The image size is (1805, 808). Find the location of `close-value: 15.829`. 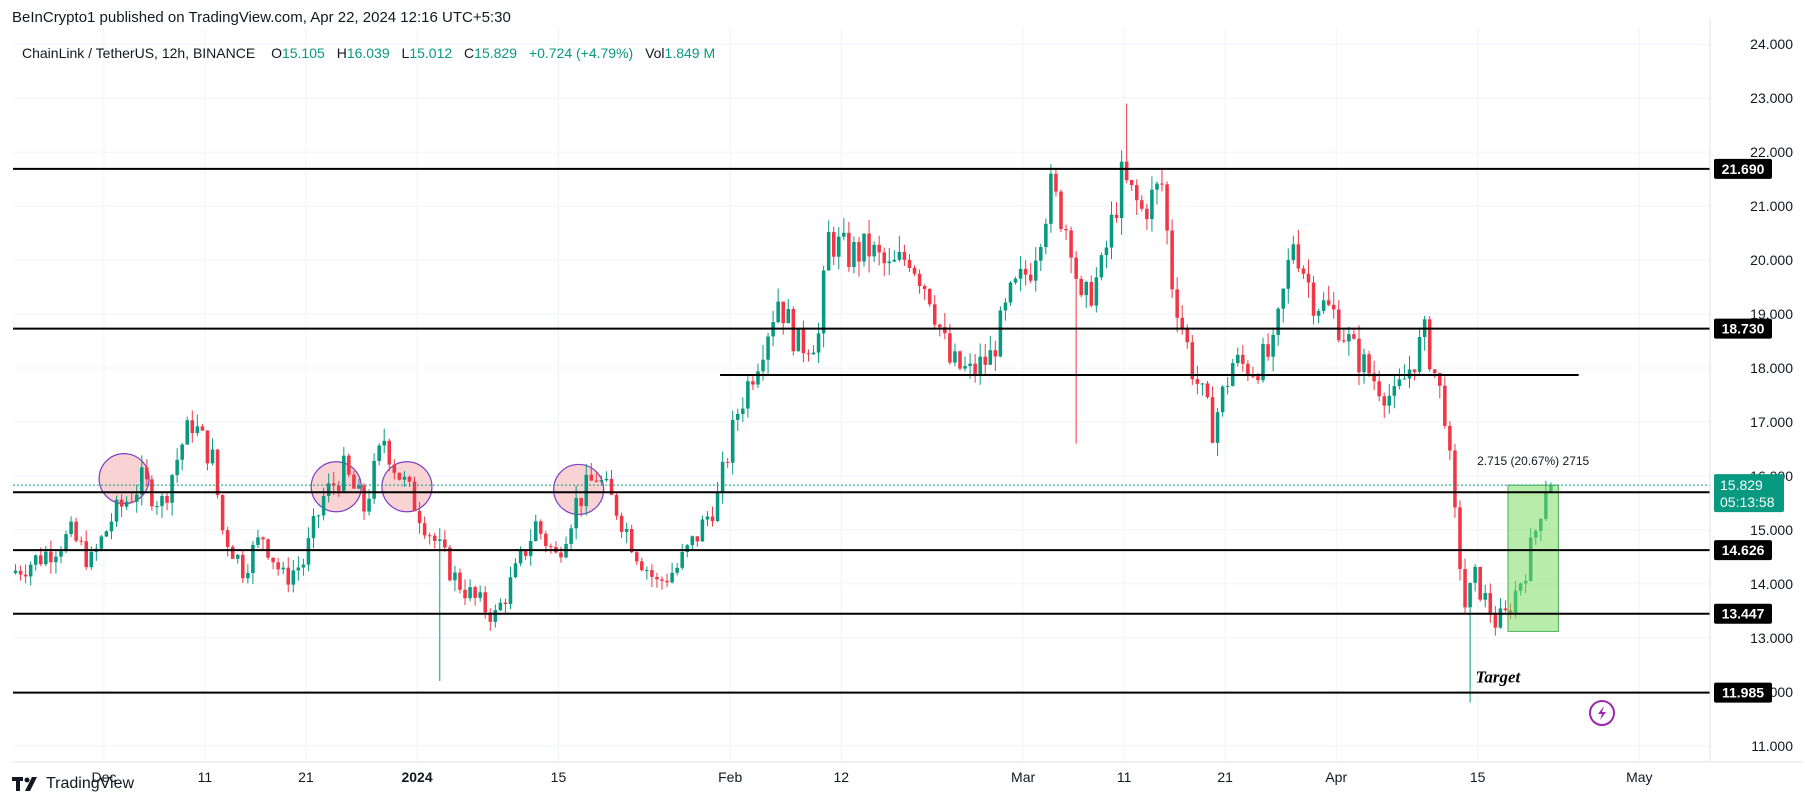

close-value: 15.829 is located at coordinates (495, 53).